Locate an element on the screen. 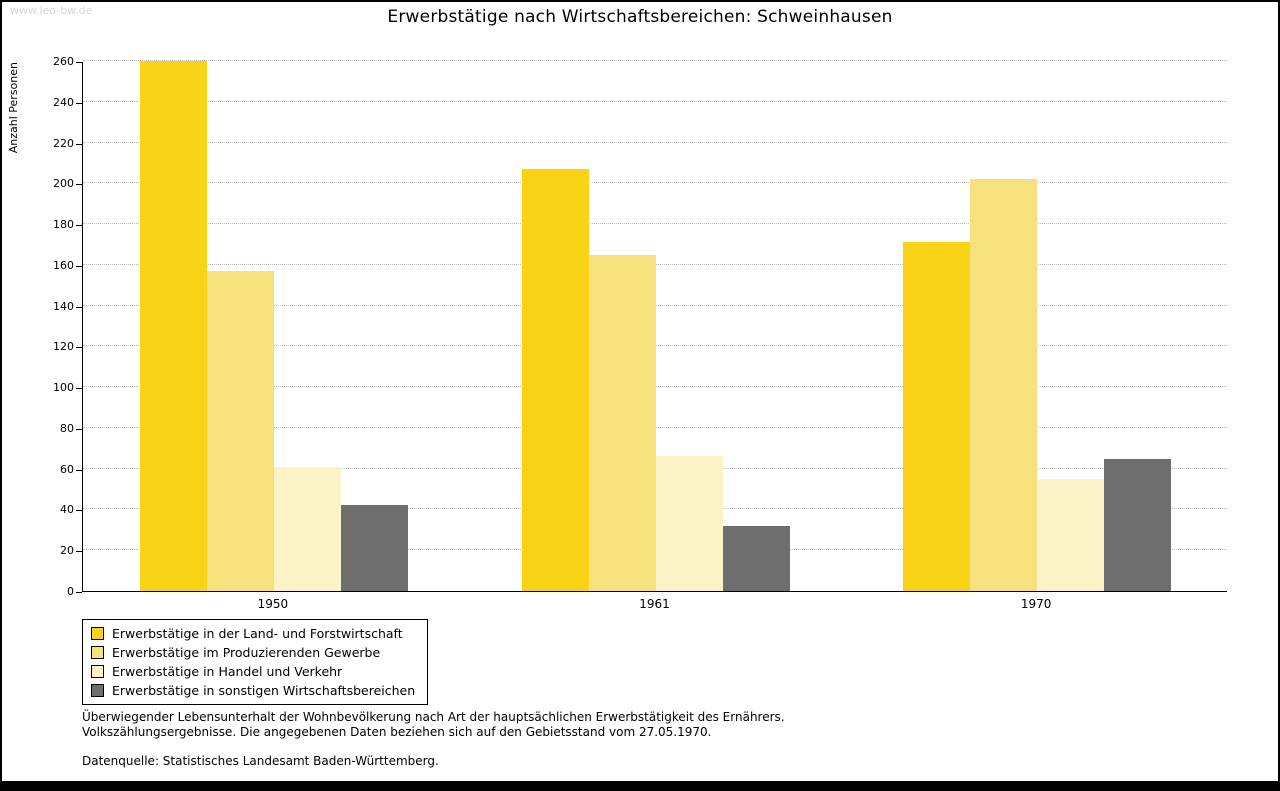  legend-item: Erwerbstätige in Handel und Verkehr is located at coordinates (253, 671).